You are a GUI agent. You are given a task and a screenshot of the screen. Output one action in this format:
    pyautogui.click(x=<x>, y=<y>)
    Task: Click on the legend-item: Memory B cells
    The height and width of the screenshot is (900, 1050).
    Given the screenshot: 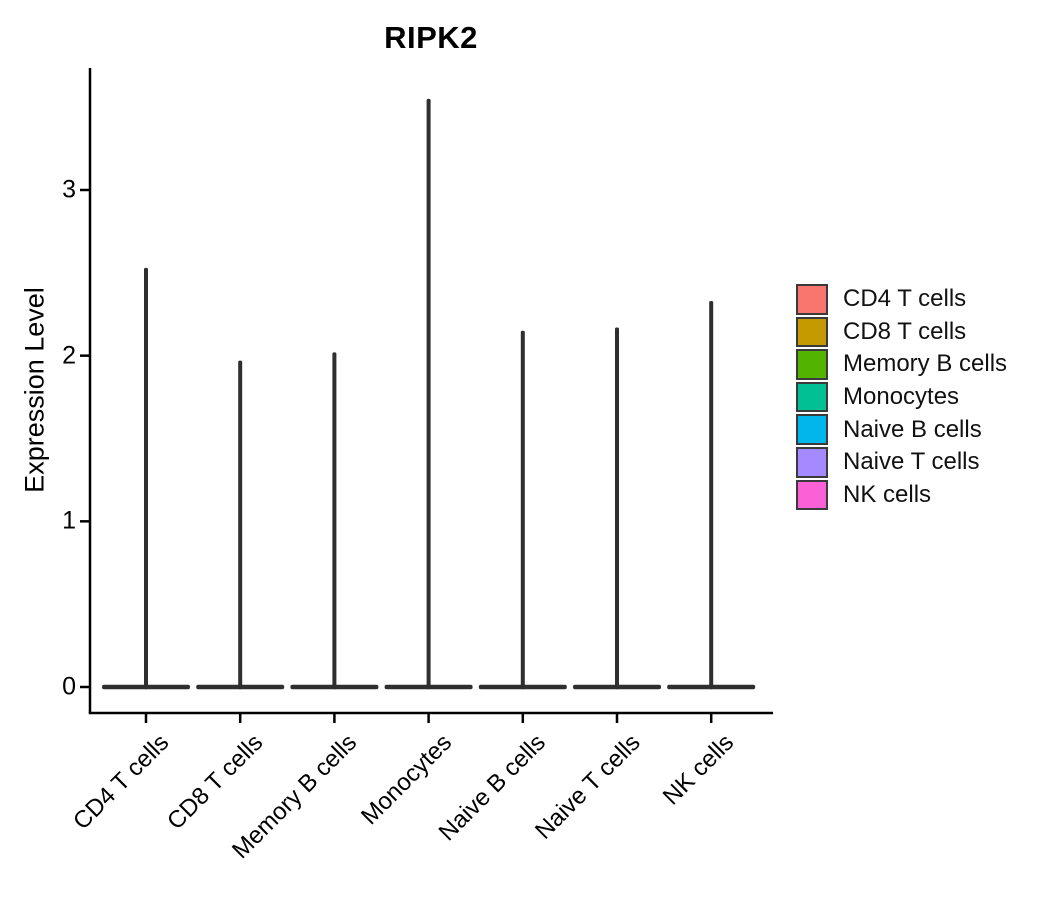 What is the action you would take?
    pyautogui.click(x=901, y=364)
    